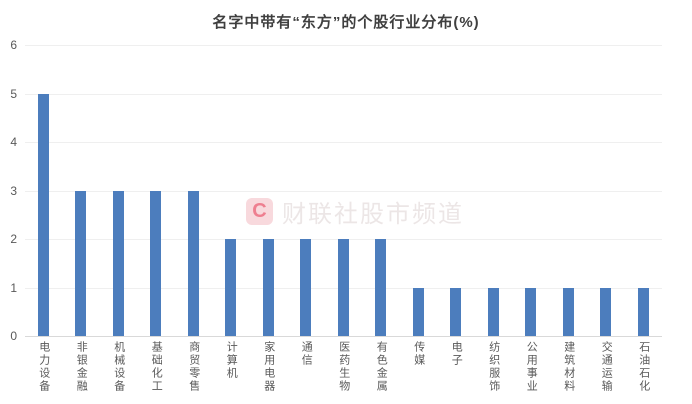  What do you see at coordinates (118, 367) in the screenshot?
I see `x-axis-label-机械设备: 机械设备` at bounding box center [118, 367].